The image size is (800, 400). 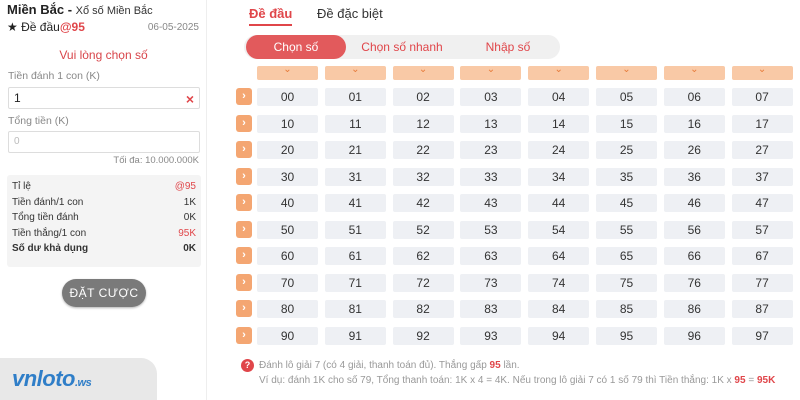 What do you see at coordinates (491, 229) in the screenshot?
I see `number-cell: 53` at bounding box center [491, 229].